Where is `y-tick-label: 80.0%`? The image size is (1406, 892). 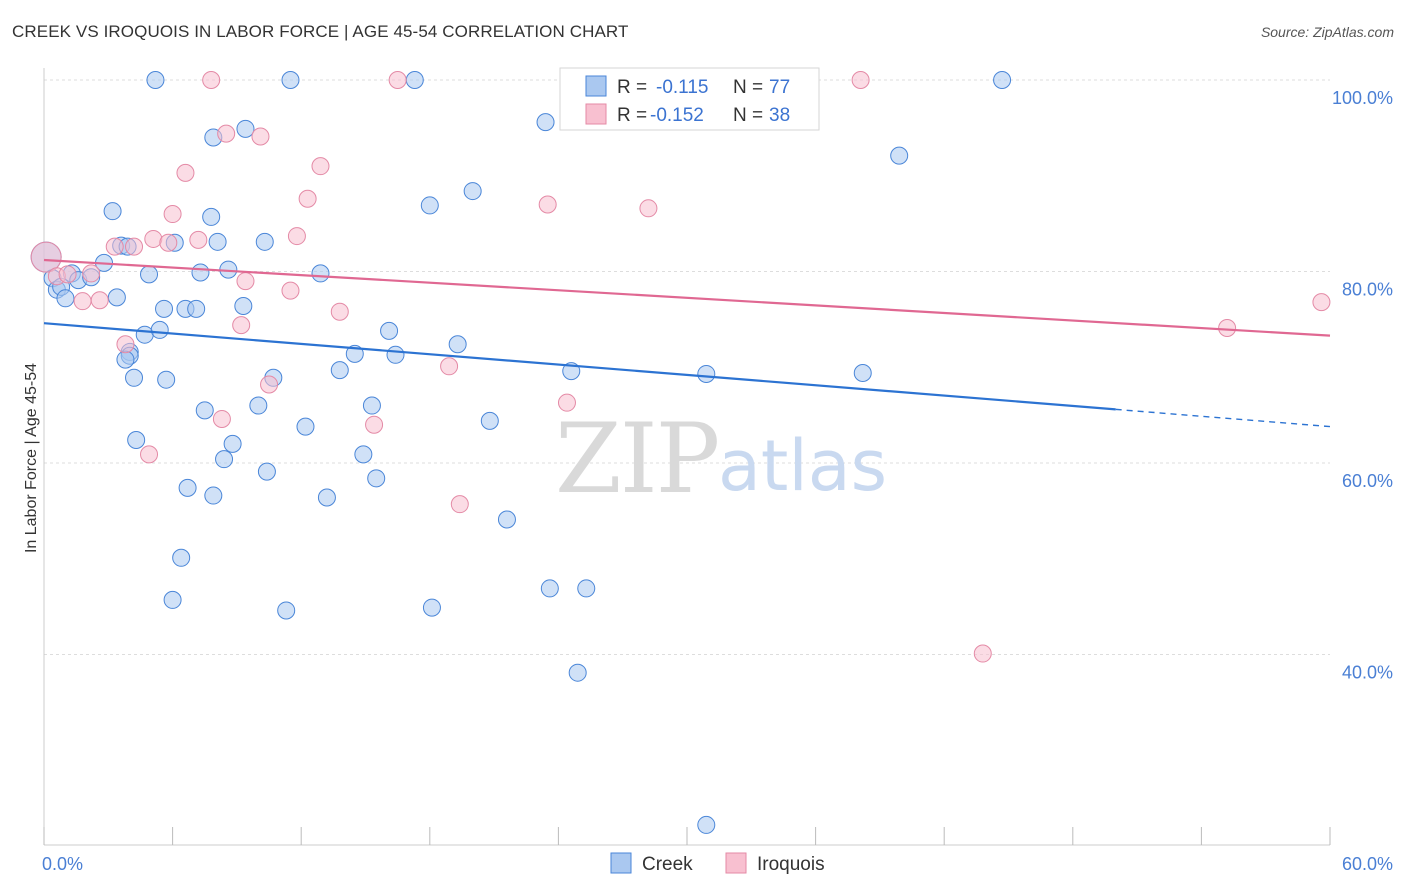
y-tick-label: 80.0% is located at coordinates (1367, 290).